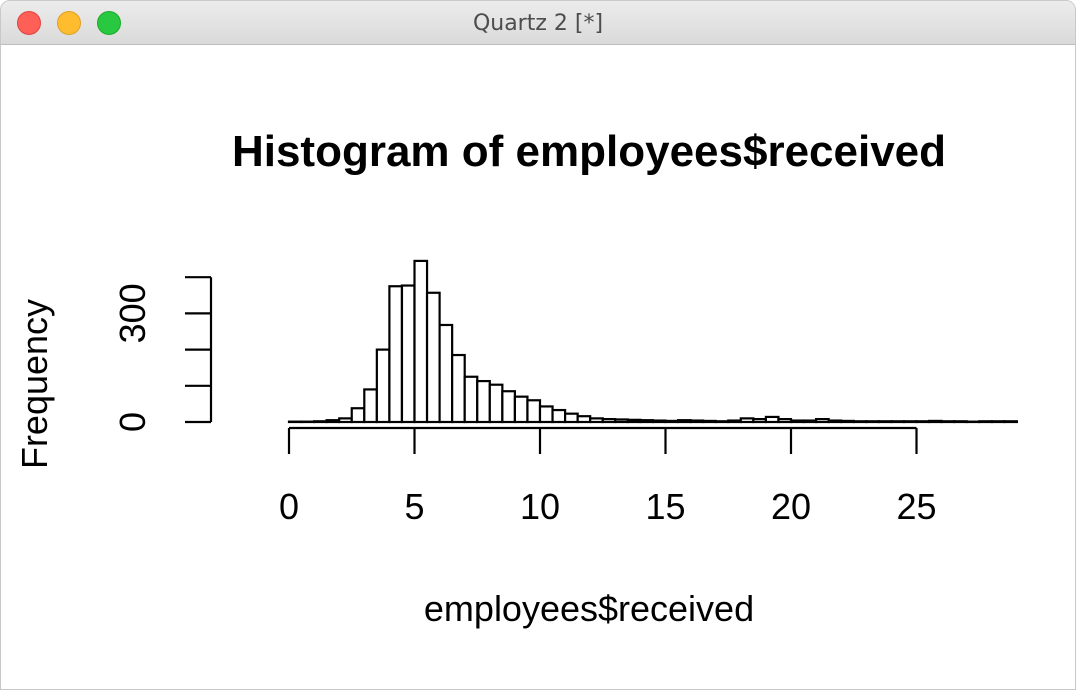 The width and height of the screenshot is (1076, 690). What do you see at coordinates (791, 506) in the screenshot?
I see `x-tick-label: 20` at bounding box center [791, 506].